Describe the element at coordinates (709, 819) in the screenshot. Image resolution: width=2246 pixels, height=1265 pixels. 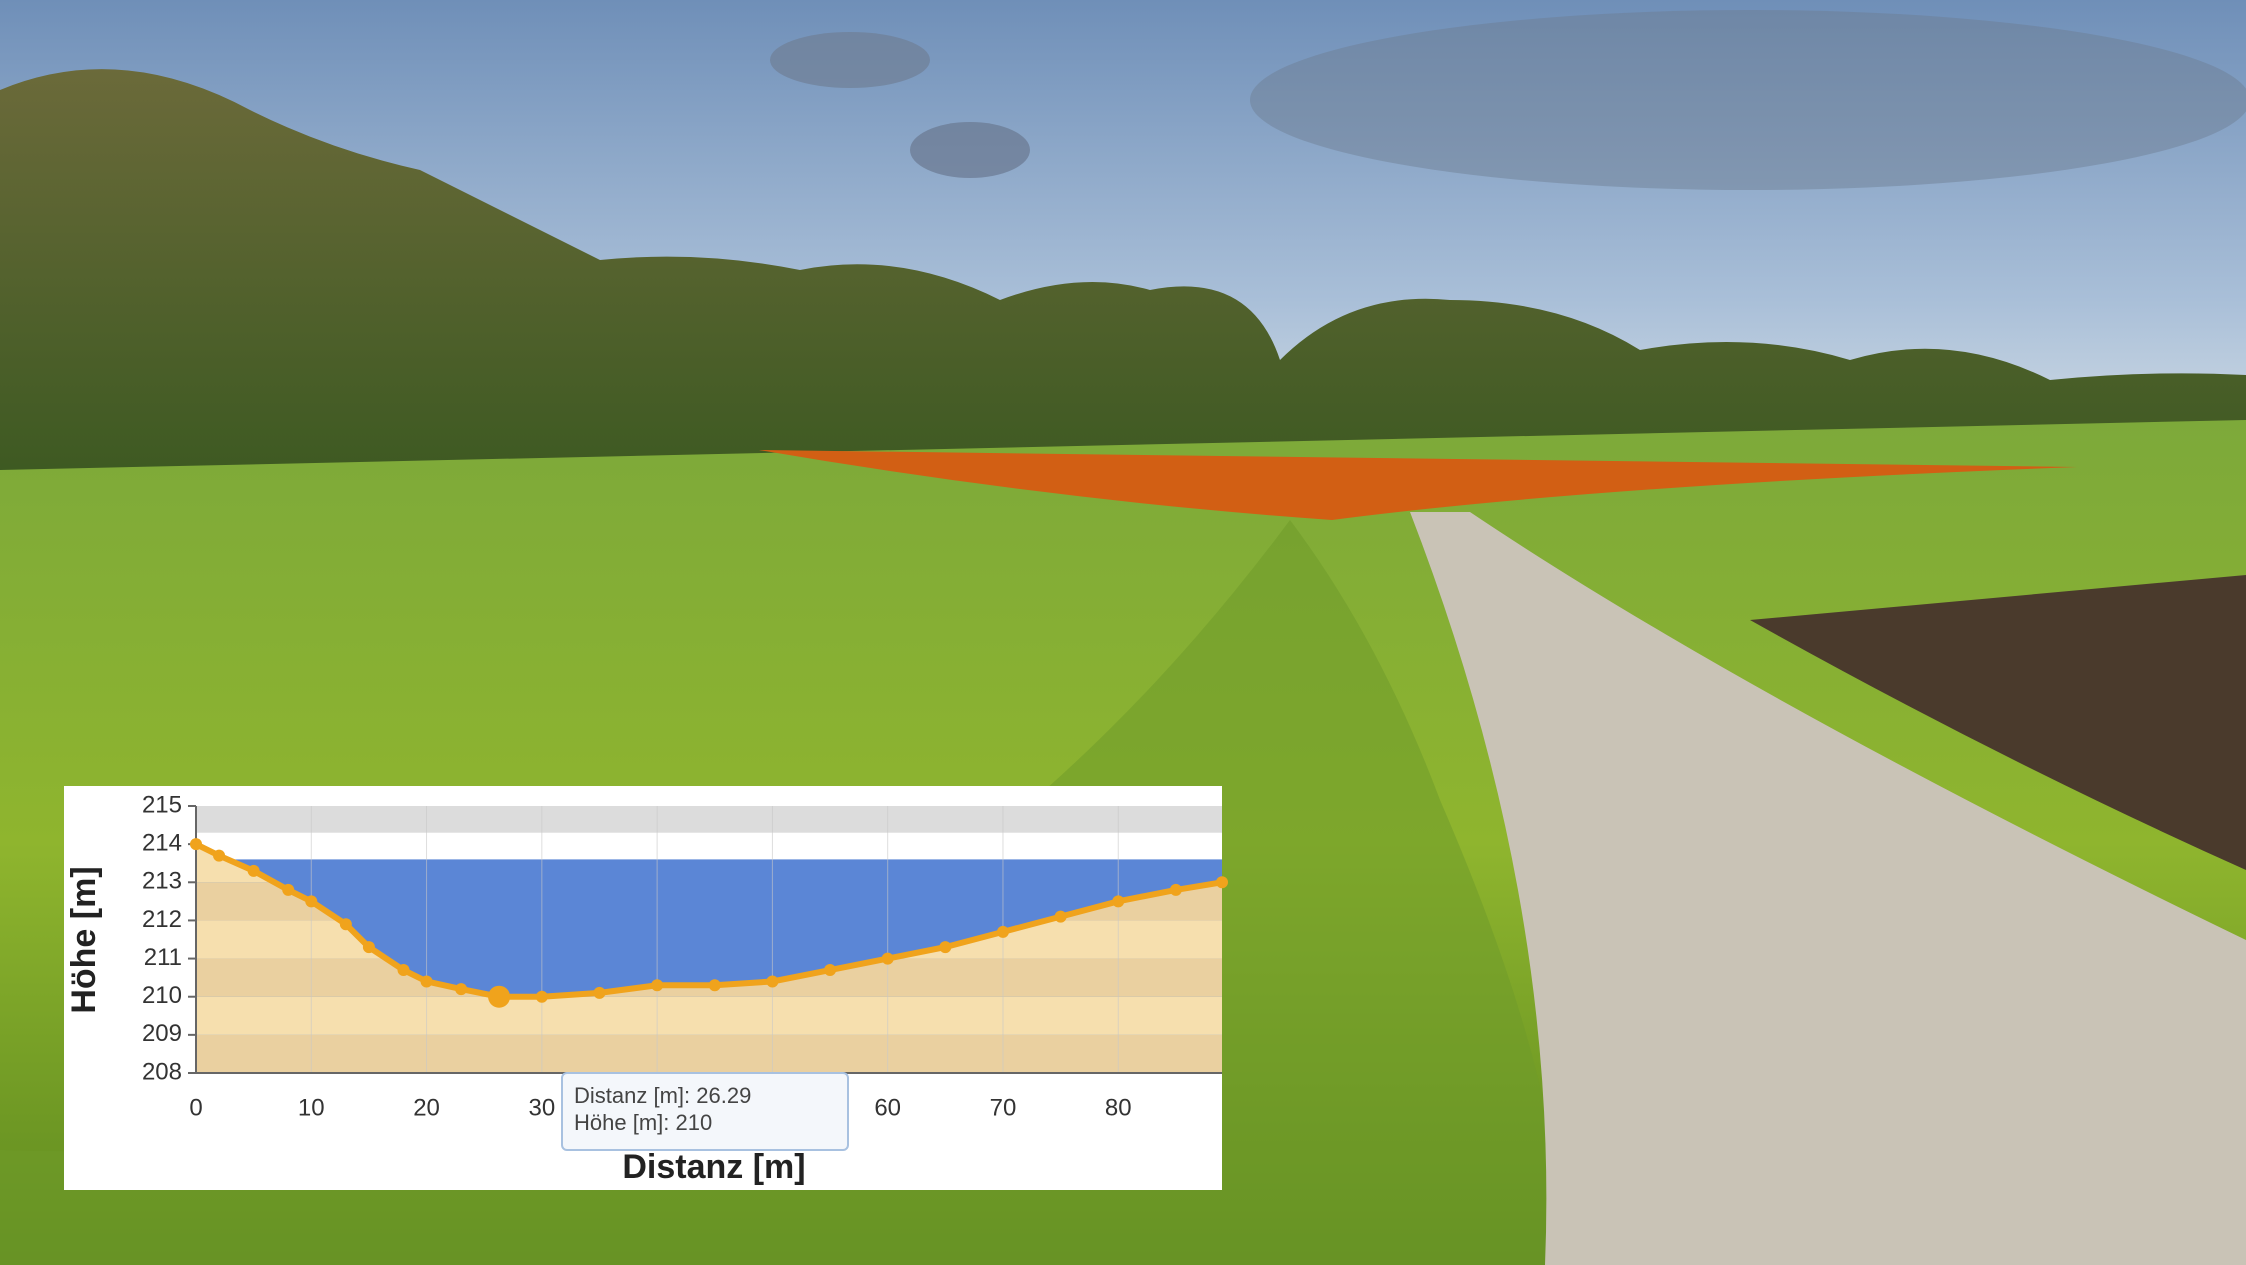
I see `upper-band` at that location.